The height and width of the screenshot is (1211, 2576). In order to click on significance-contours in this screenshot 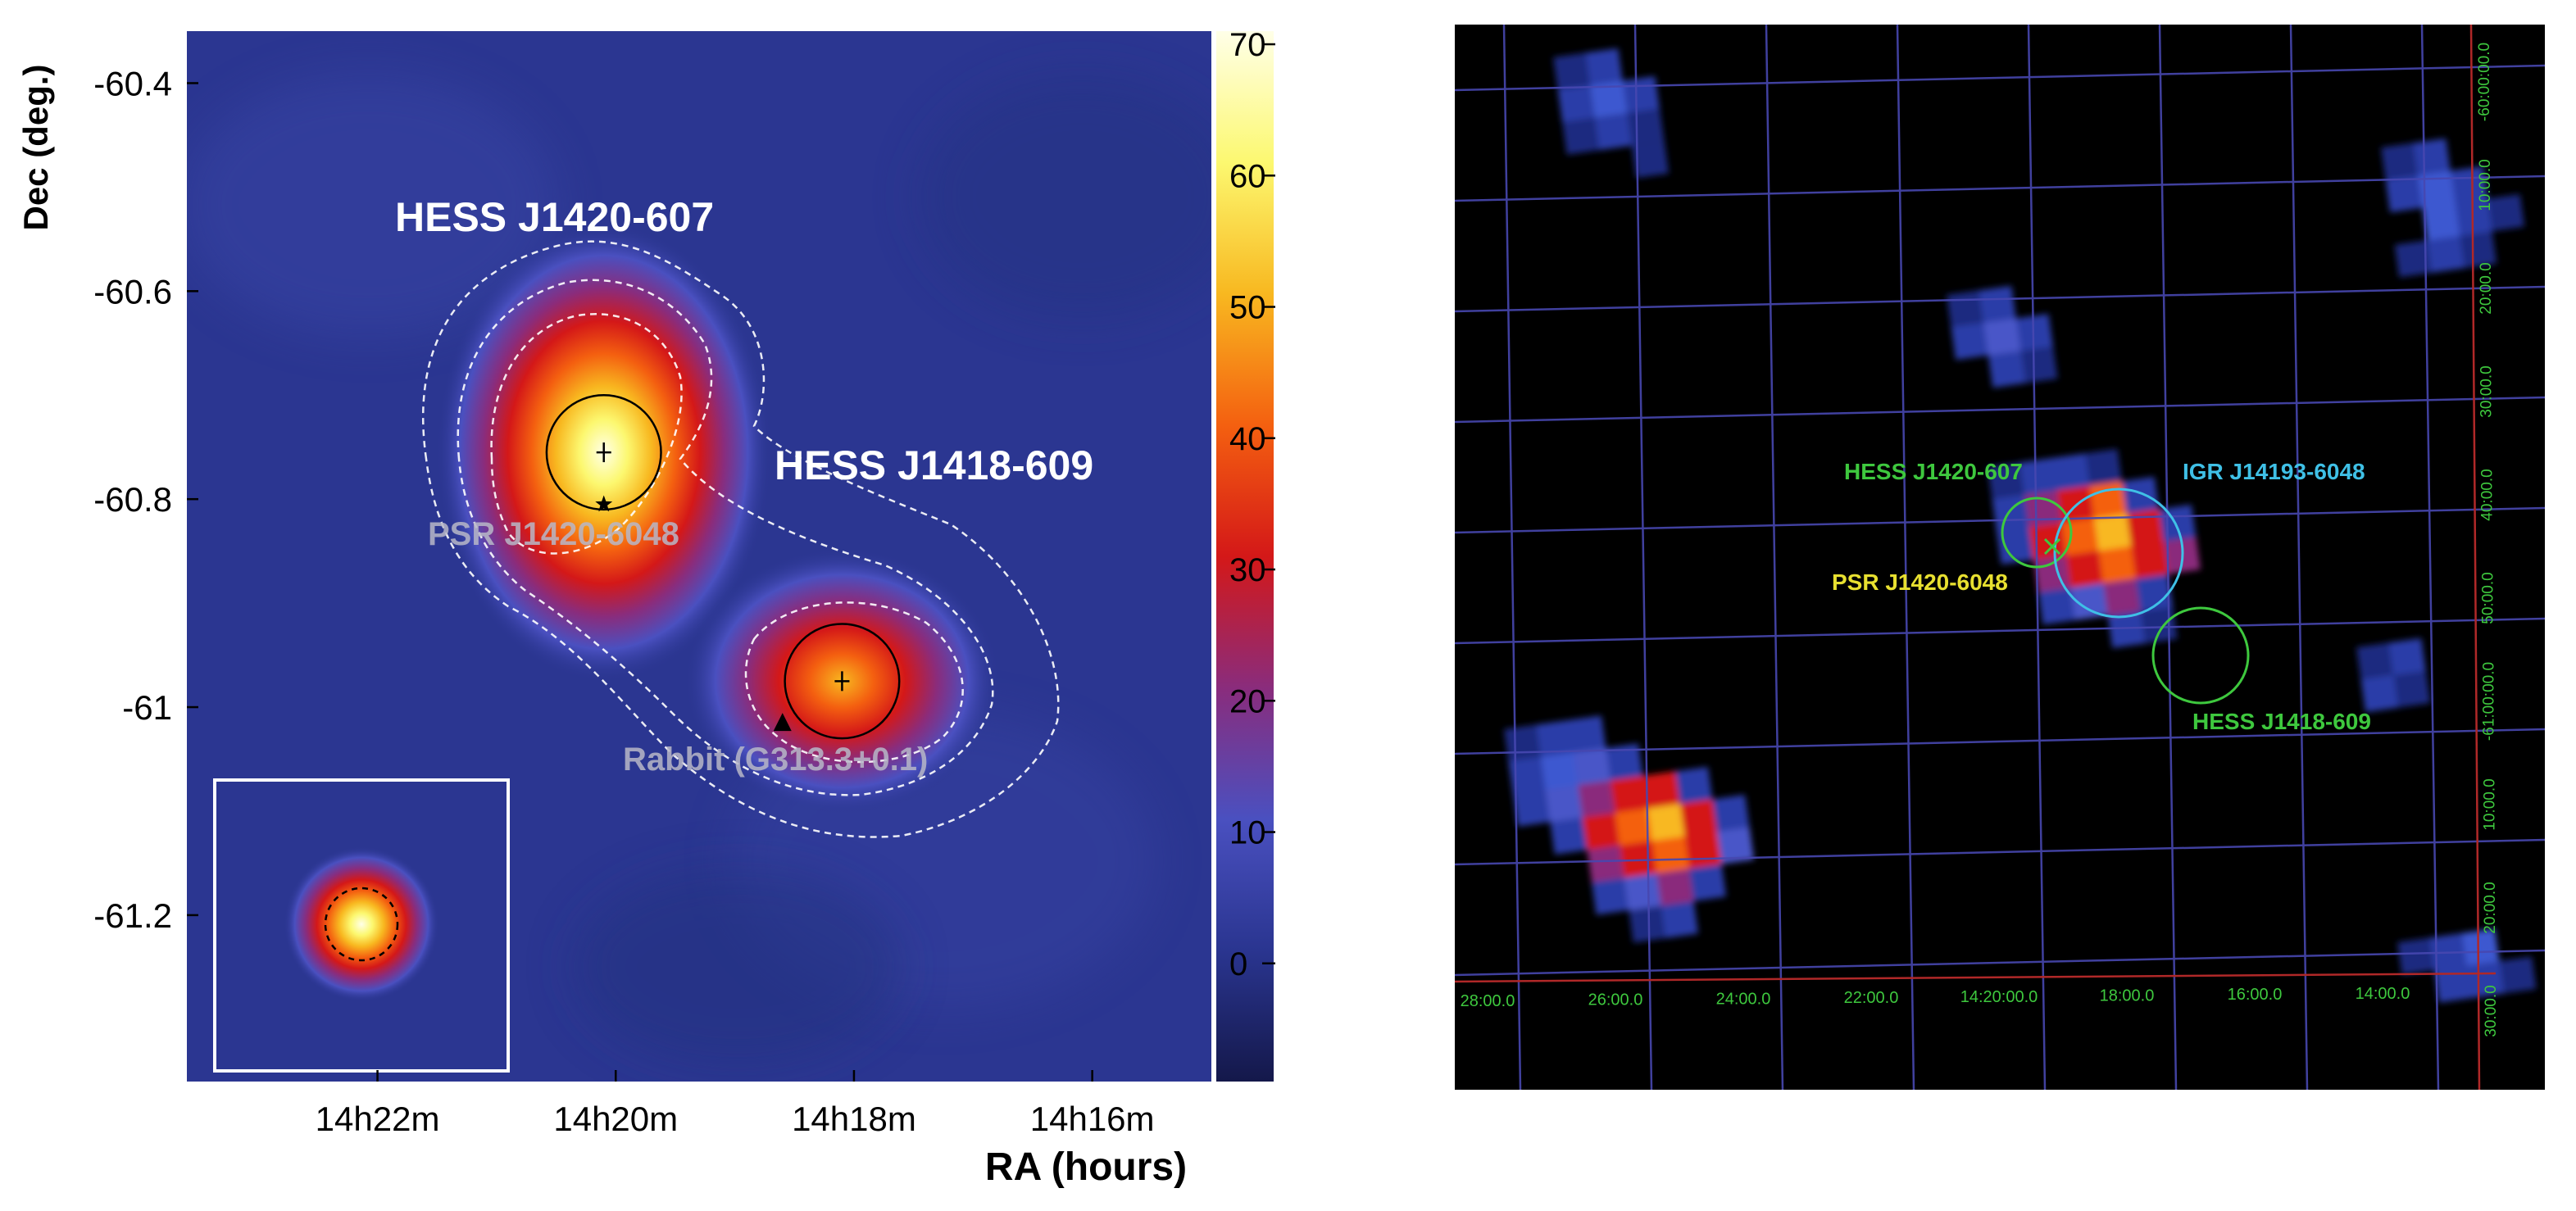, I will do `click(741, 539)`.